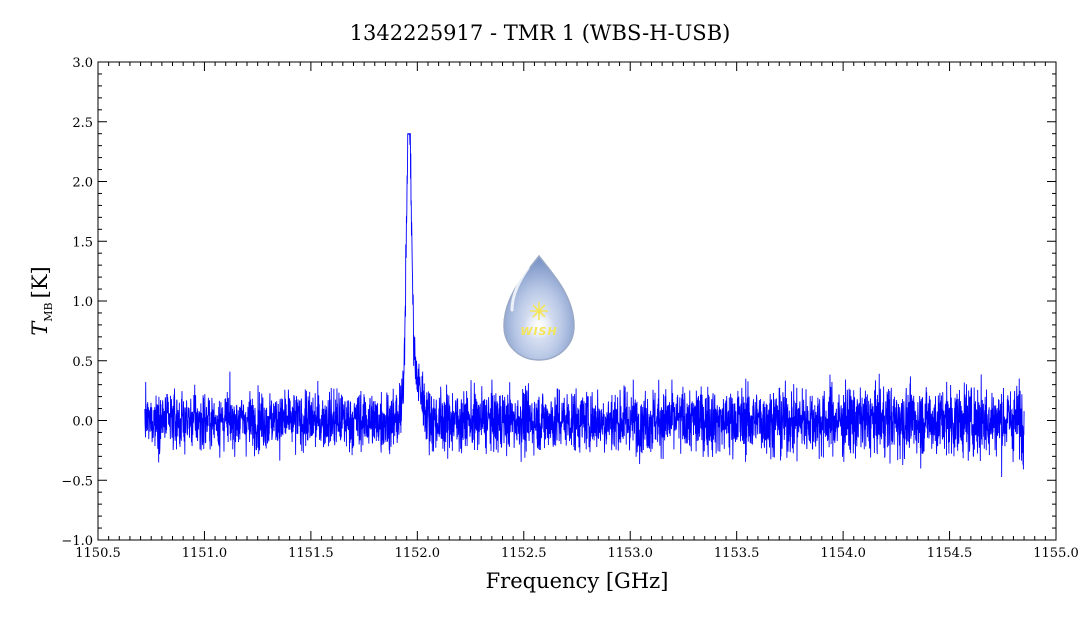 The height and width of the screenshot is (618, 1080). Describe the element at coordinates (82, 362) in the screenshot. I see `y-tick-label: 0.5` at that location.